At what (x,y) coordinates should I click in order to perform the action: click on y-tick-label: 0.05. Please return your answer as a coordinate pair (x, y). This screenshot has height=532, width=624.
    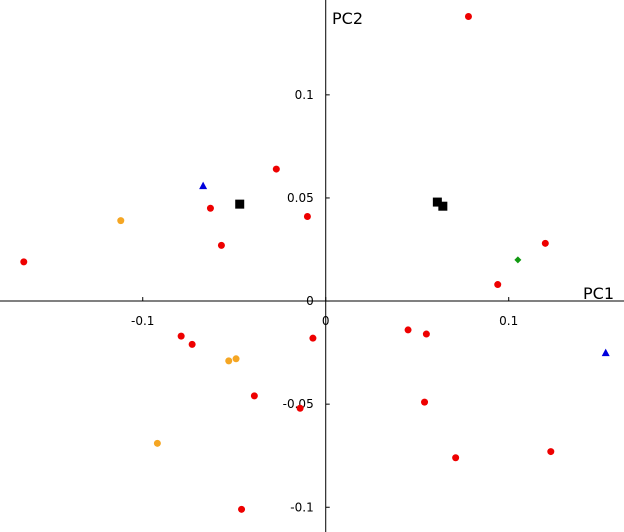
    Looking at the image, I should click on (300, 198).